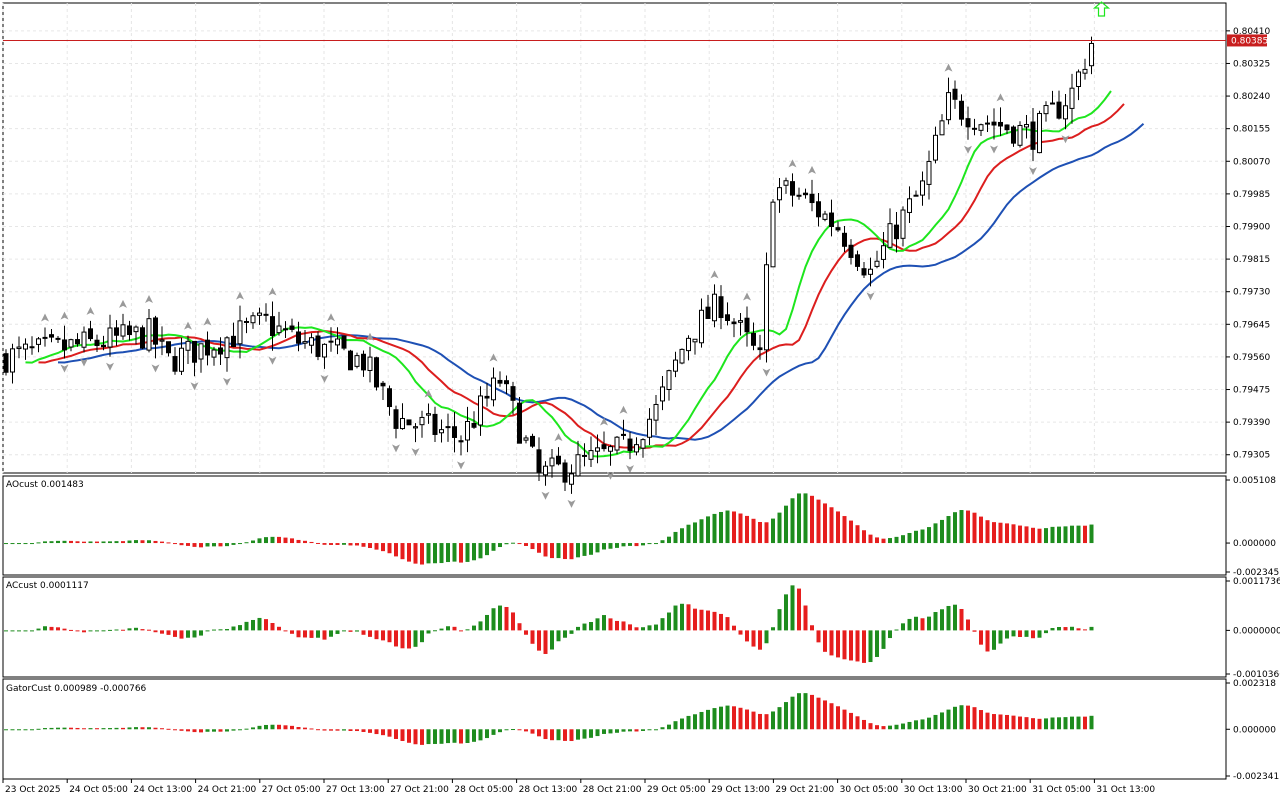  I want to click on time-tick-label: 30 Oct 13:00, so click(933, 790).